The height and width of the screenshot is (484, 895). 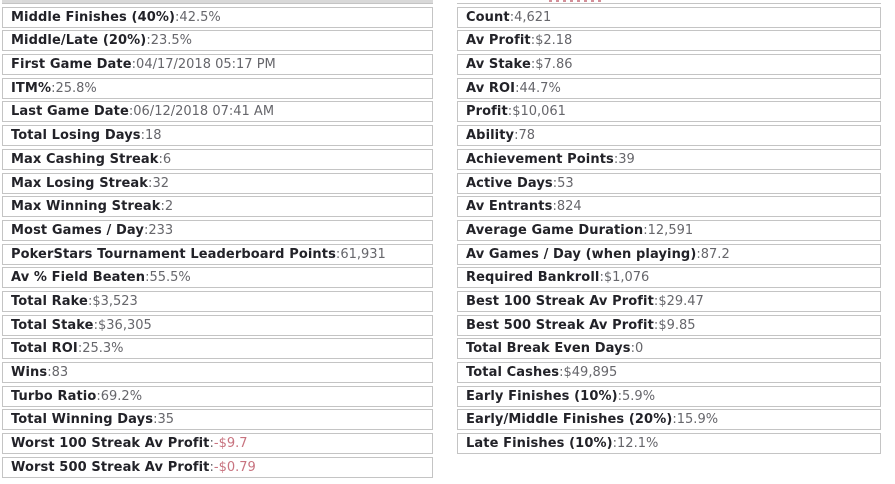 I want to click on stat-value: $49,895, so click(x=590, y=372).